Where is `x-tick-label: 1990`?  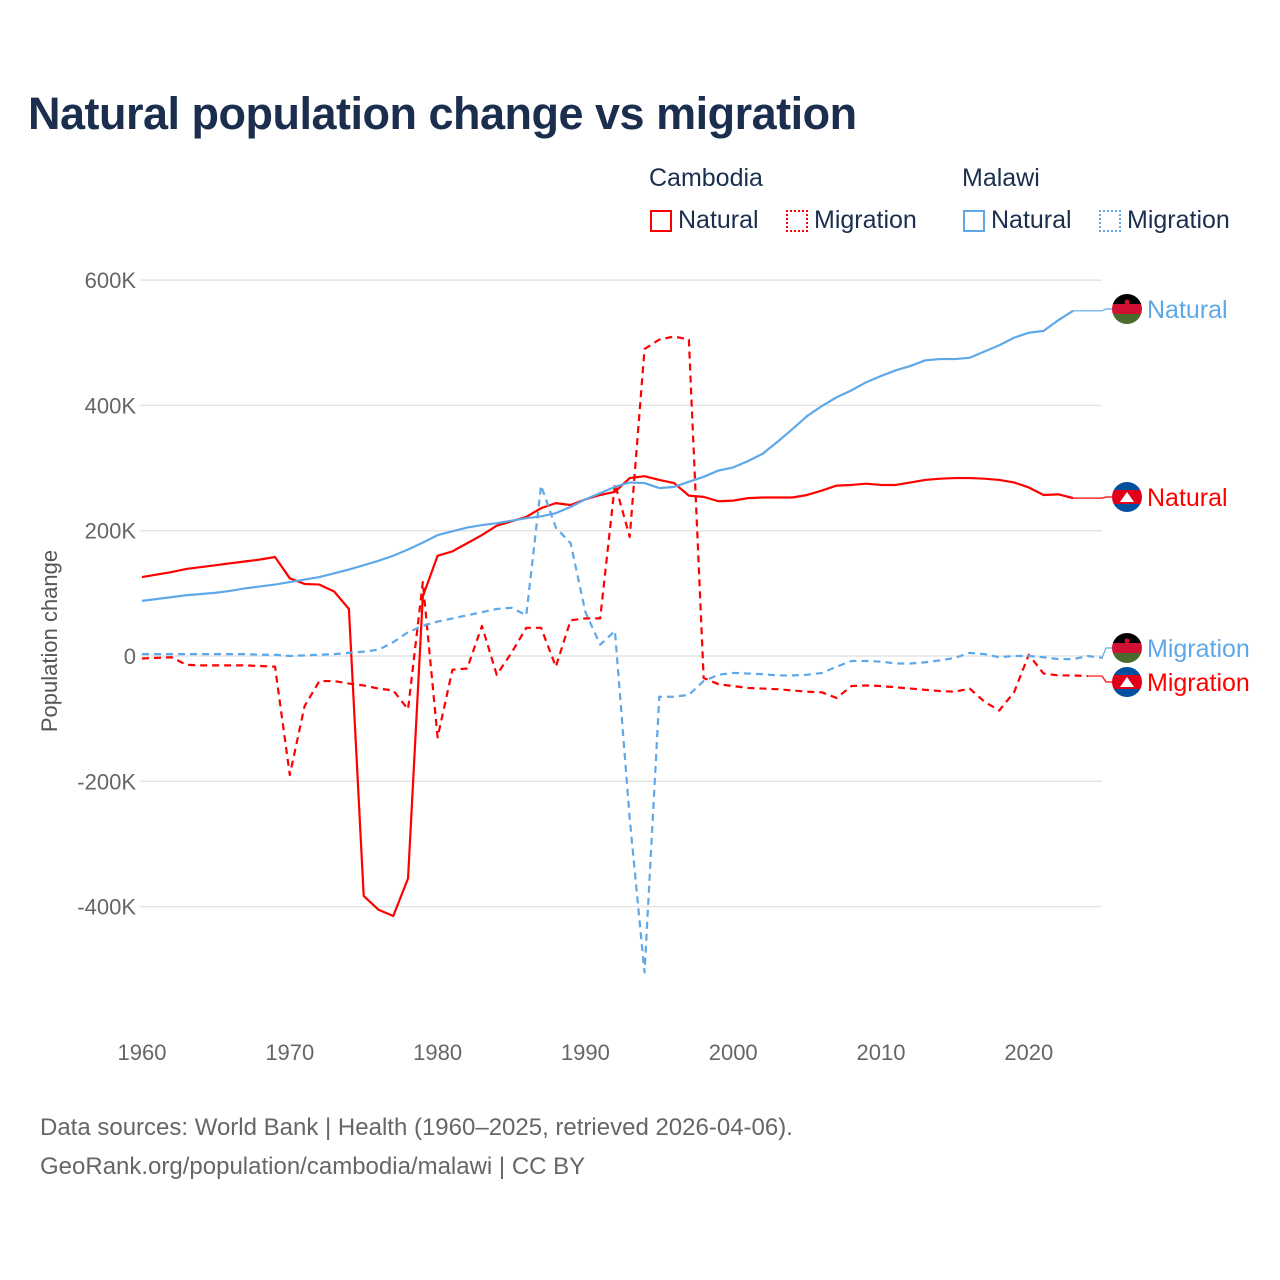
x-tick-label: 1990 is located at coordinates (585, 1052).